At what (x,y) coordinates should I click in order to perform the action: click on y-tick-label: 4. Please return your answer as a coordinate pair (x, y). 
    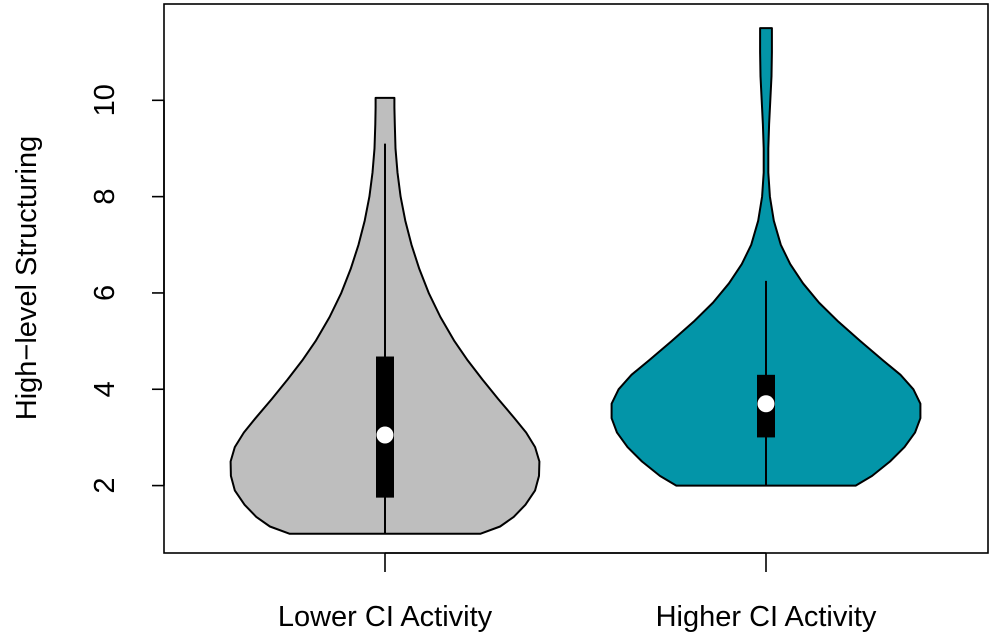
    Looking at the image, I should click on (105, 389).